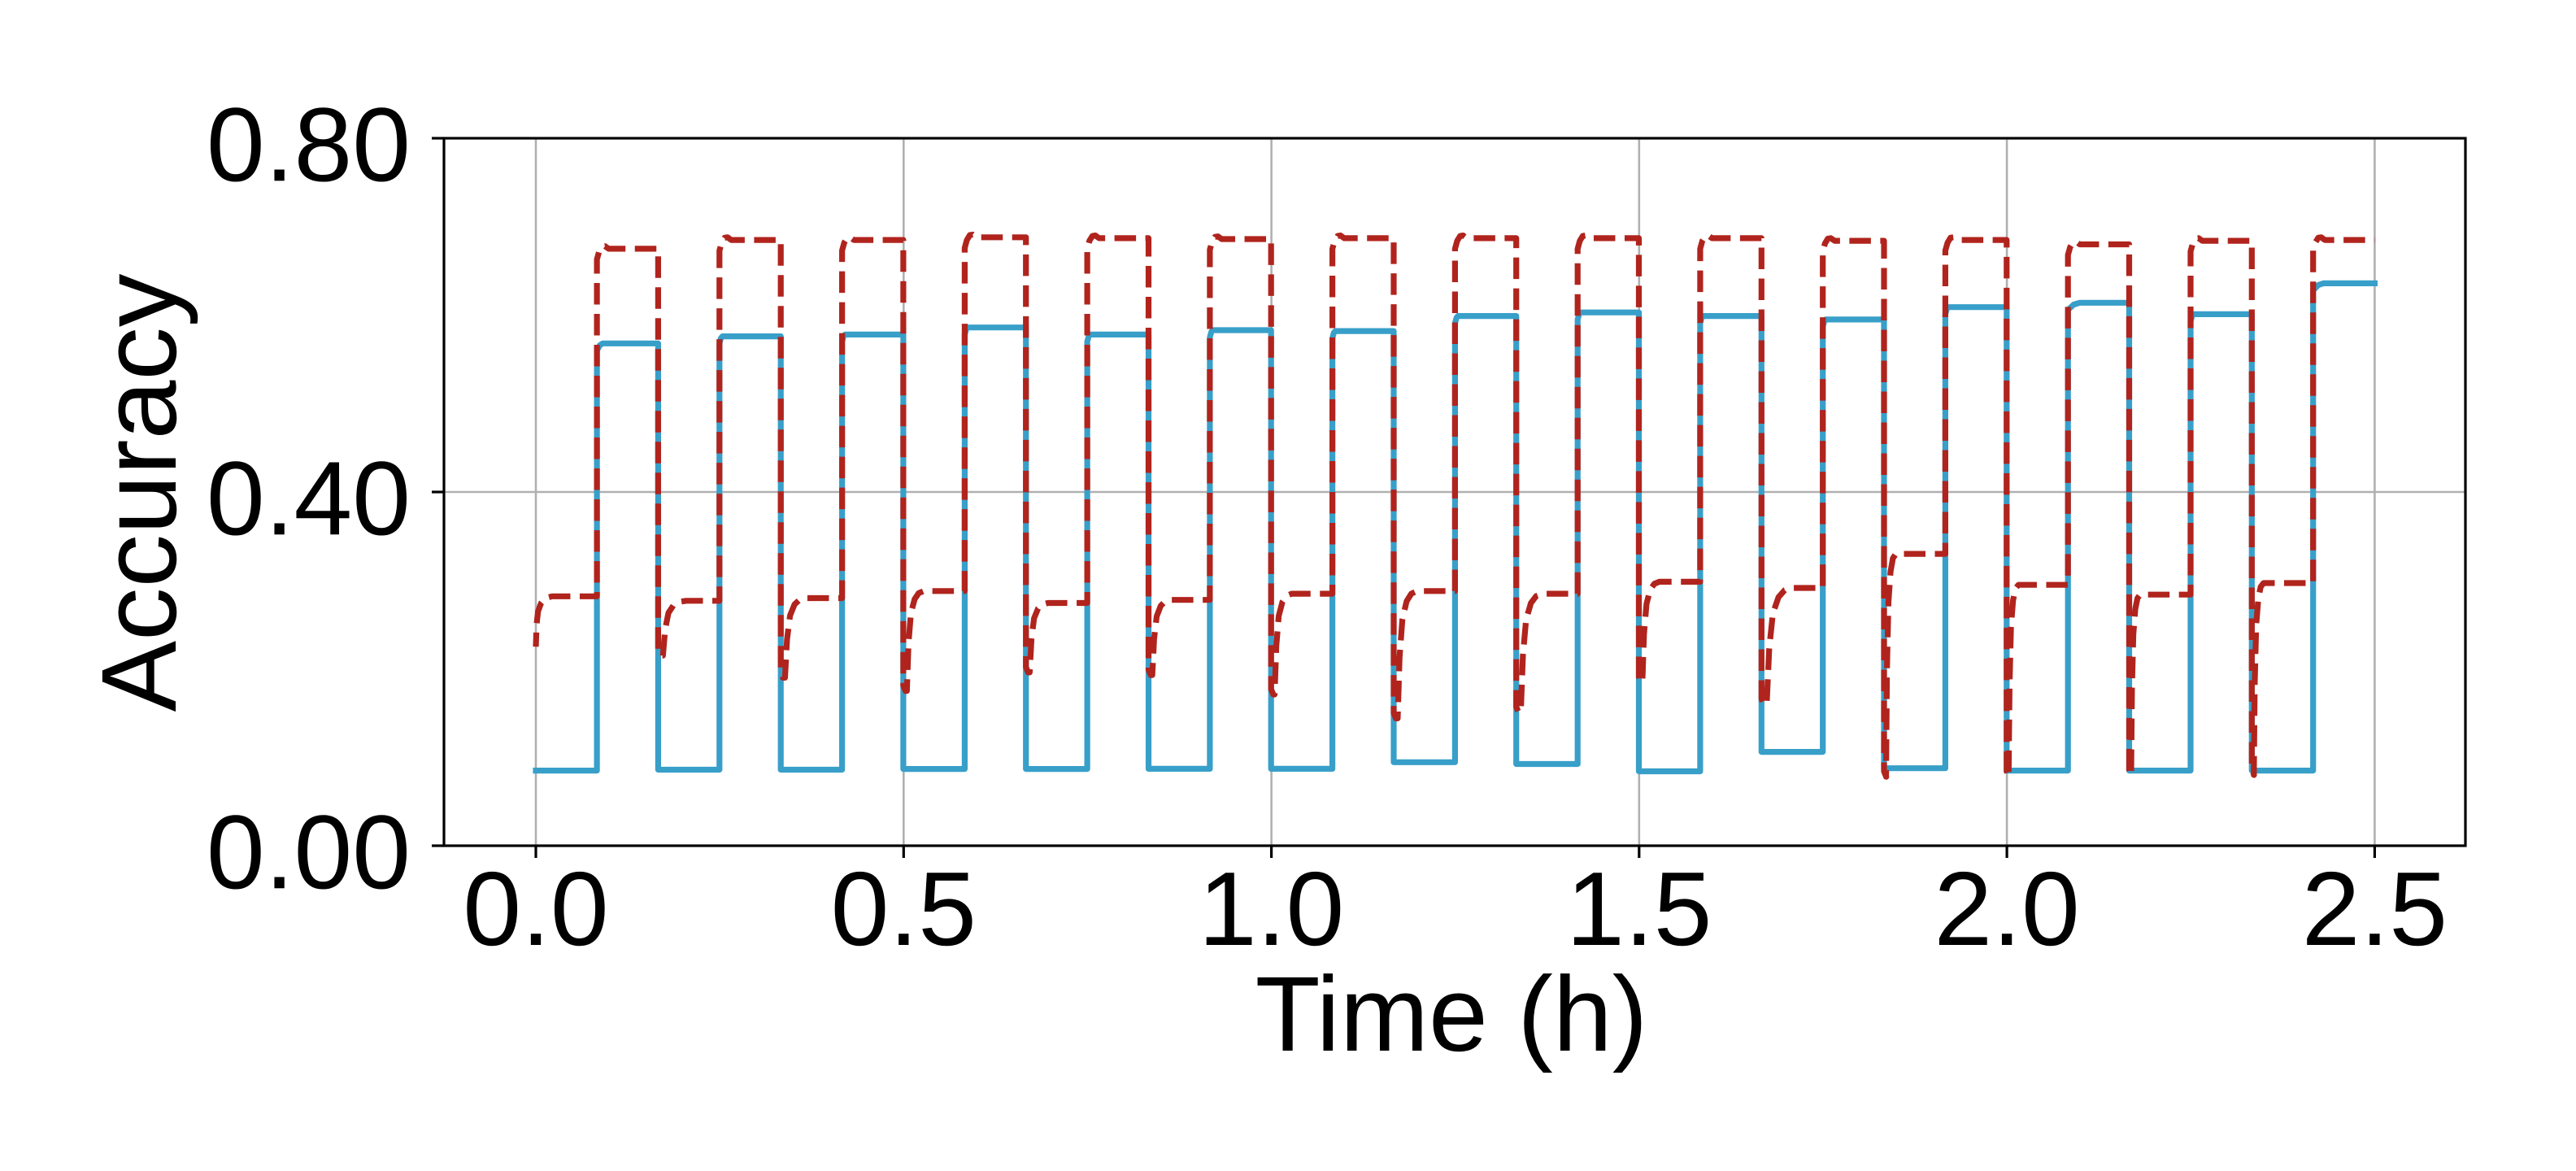 The image size is (2576, 1171). What do you see at coordinates (309, 498) in the screenshot?
I see `svg-text: 0.40` at bounding box center [309, 498].